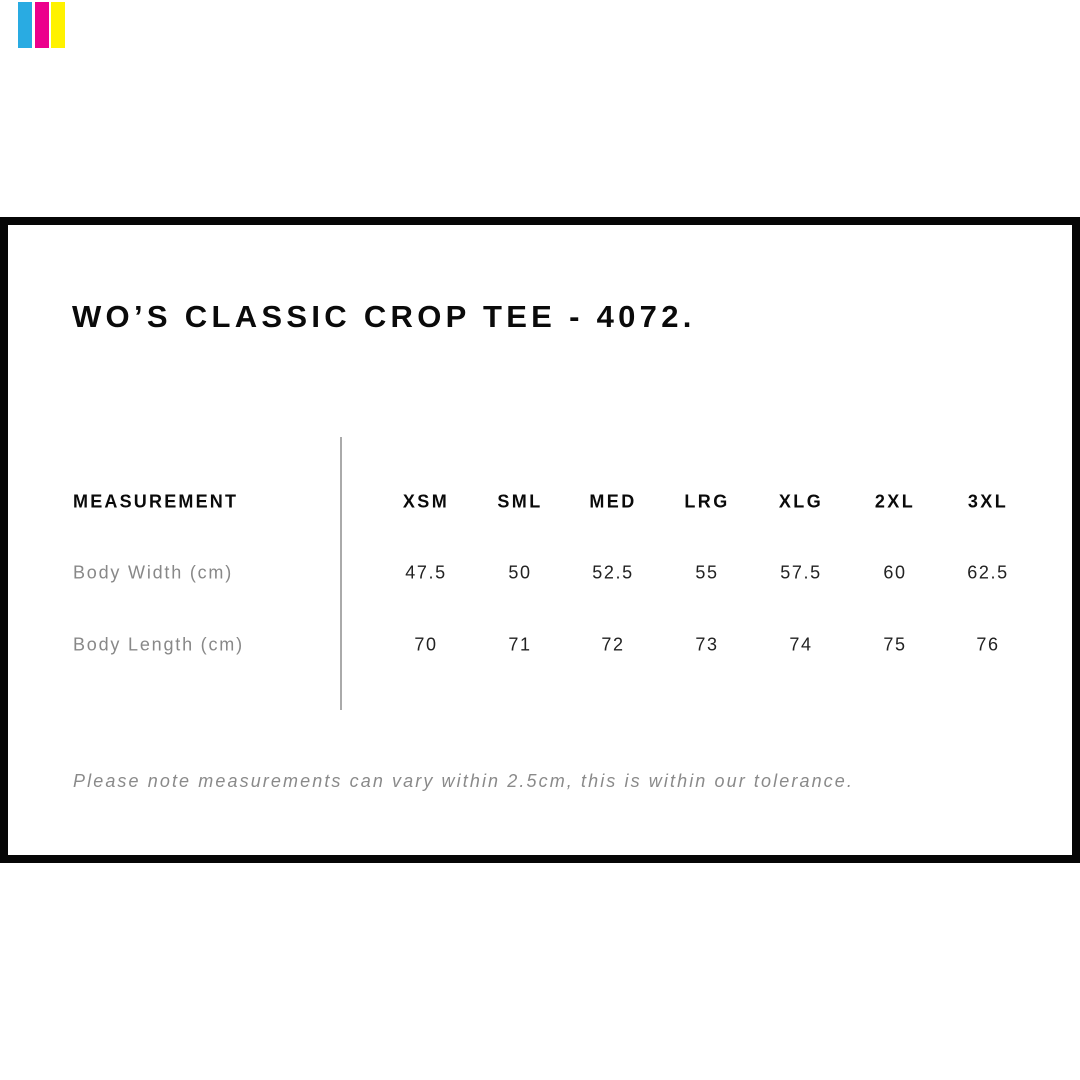 This screenshot has width=1080, height=1080. Describe the element at coordinates (520, 644) in the screenshot. I see `table-cell: 71` at that location.